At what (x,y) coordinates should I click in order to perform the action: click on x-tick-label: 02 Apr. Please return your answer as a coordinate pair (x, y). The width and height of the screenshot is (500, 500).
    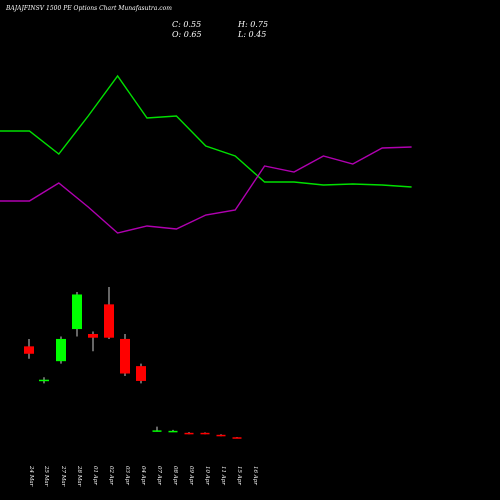
    Looking at the image, I should click on (111, 475).